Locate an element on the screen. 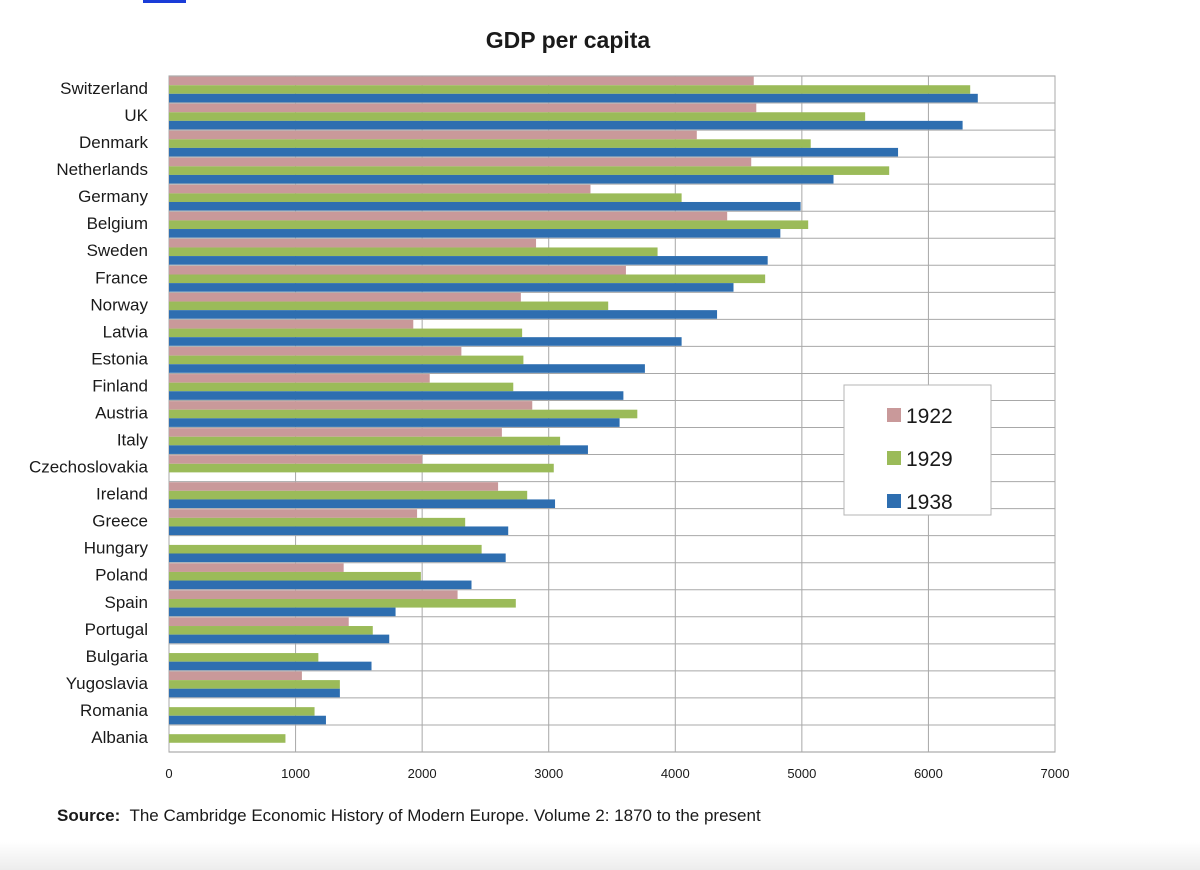  legend-swatch-1922 is located at coordinates (894, 415).